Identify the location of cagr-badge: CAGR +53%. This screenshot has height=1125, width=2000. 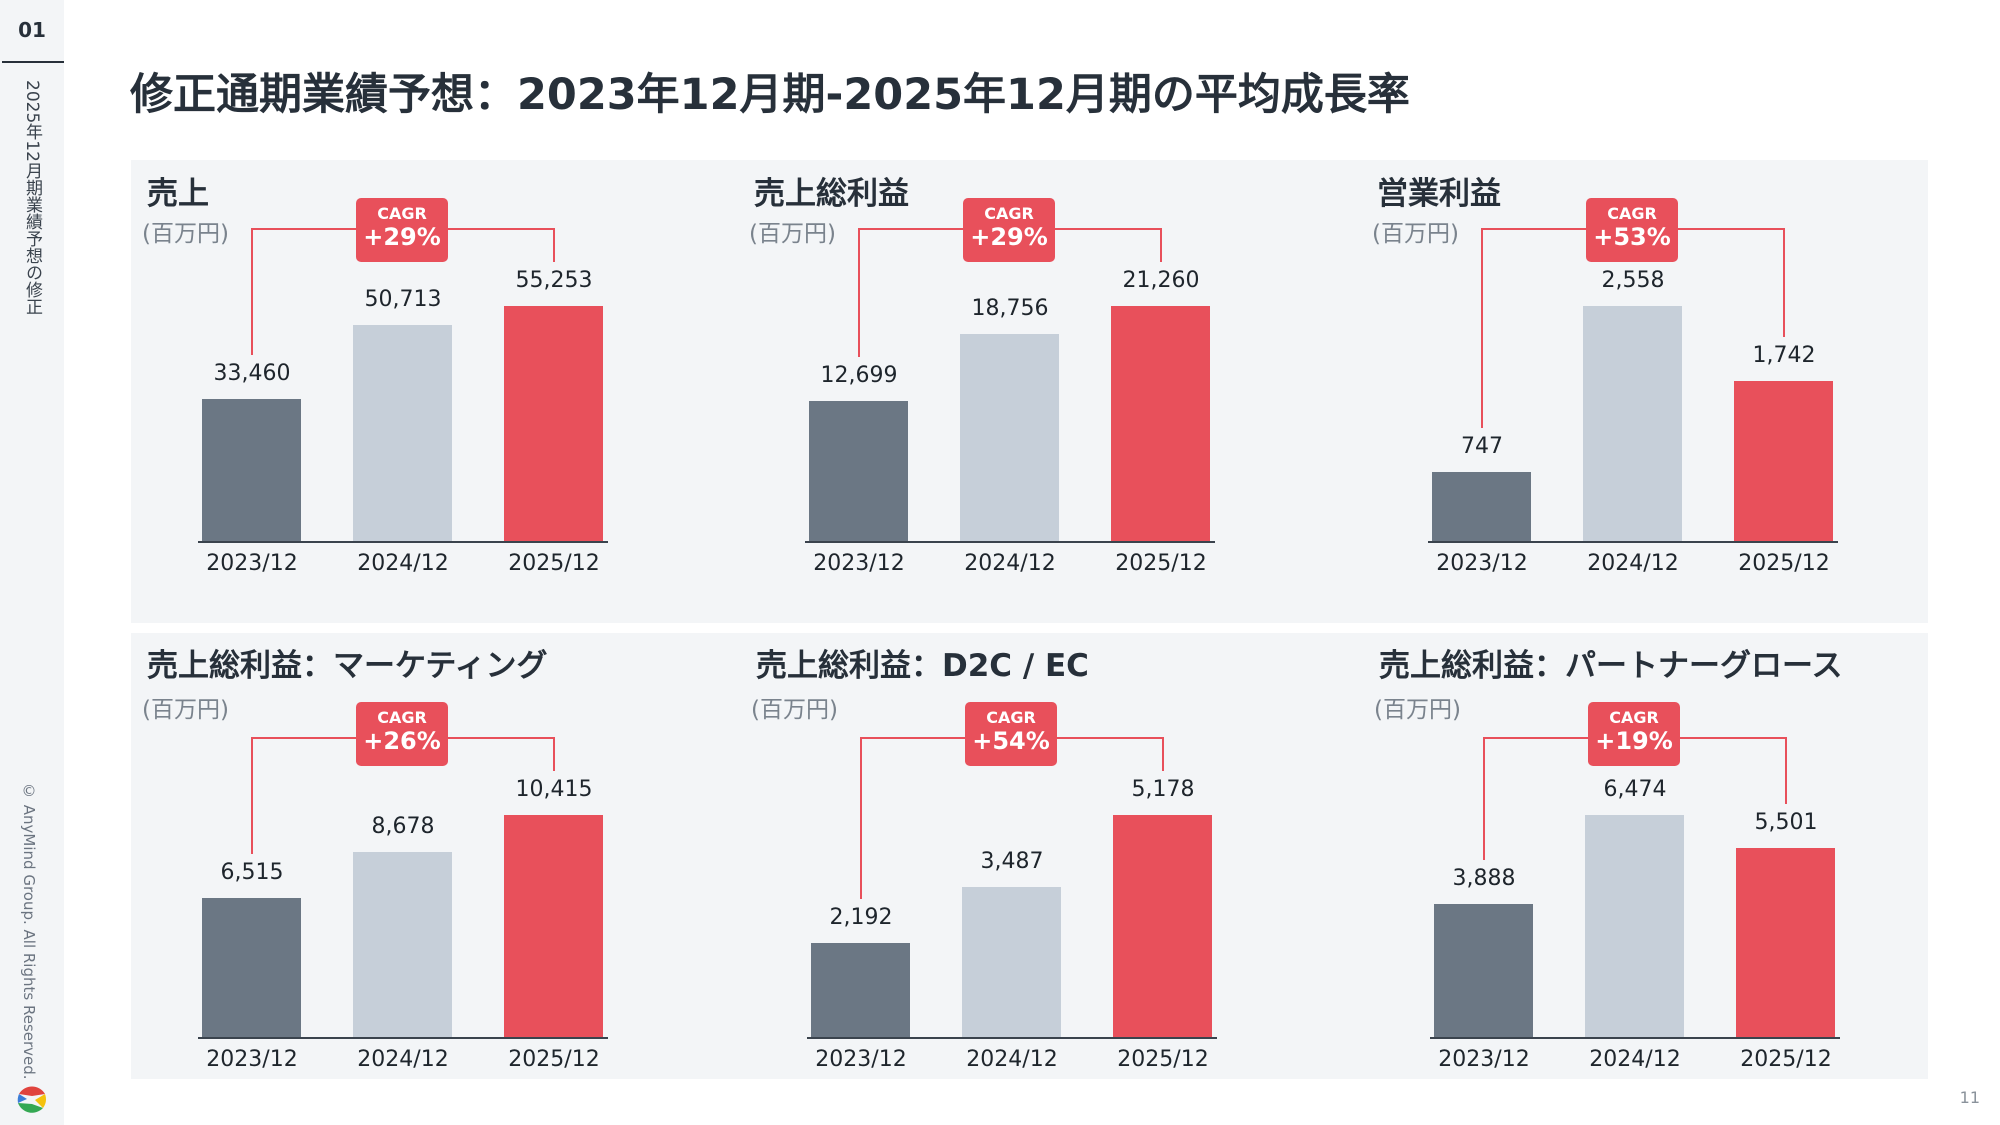
(1632, 230).